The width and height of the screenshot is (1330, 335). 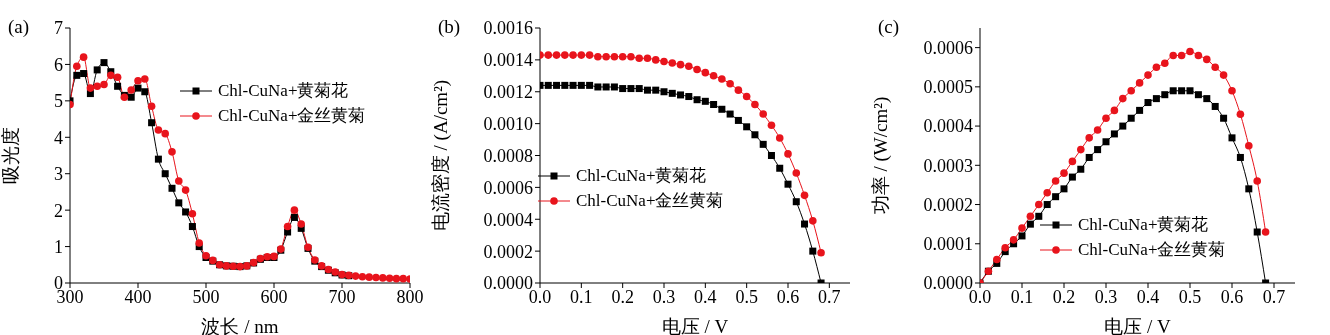 I want to click on y-axis-title: 吸光度, so click(x=10, y=155).